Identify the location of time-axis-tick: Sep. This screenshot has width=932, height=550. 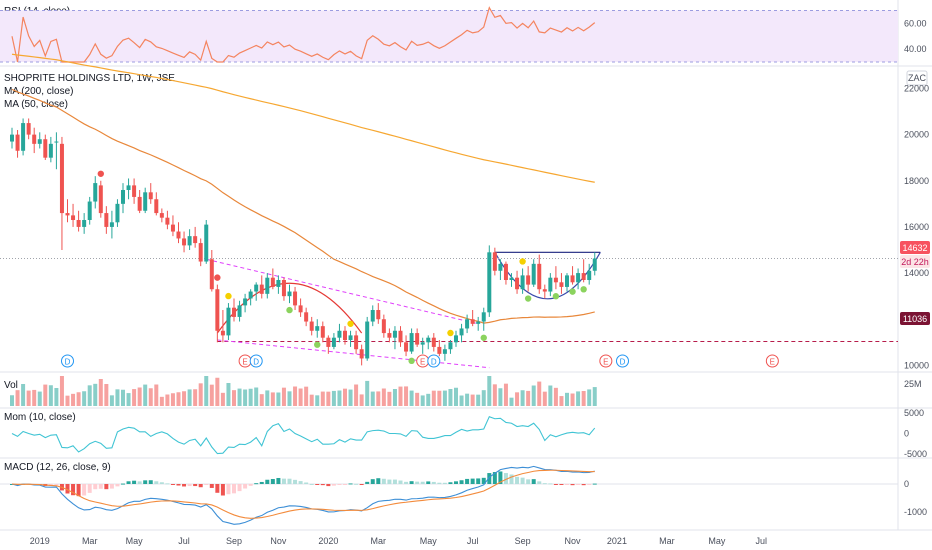
(523, 541).